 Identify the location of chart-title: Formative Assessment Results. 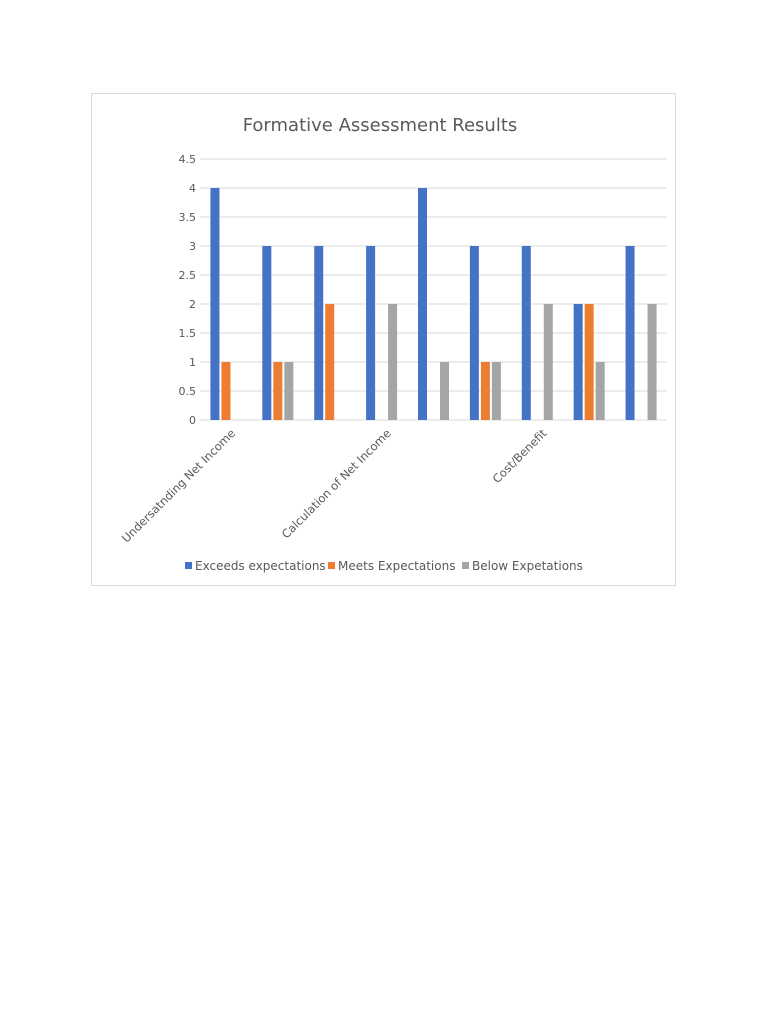
(380, 125).